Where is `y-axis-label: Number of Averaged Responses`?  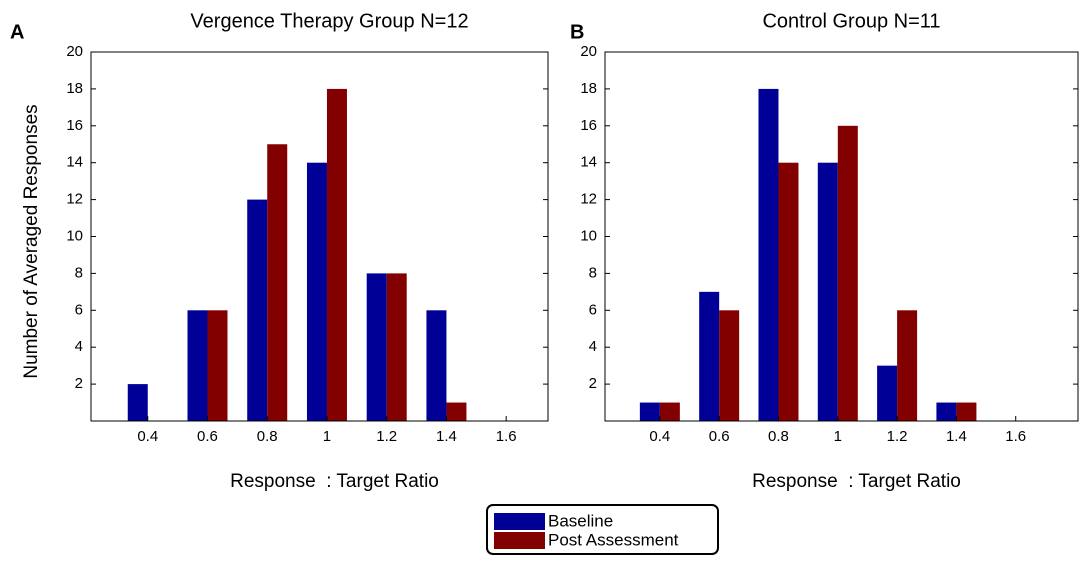 y-axis-label: Number of Averaged Responses is located at coordinates (31, 241).